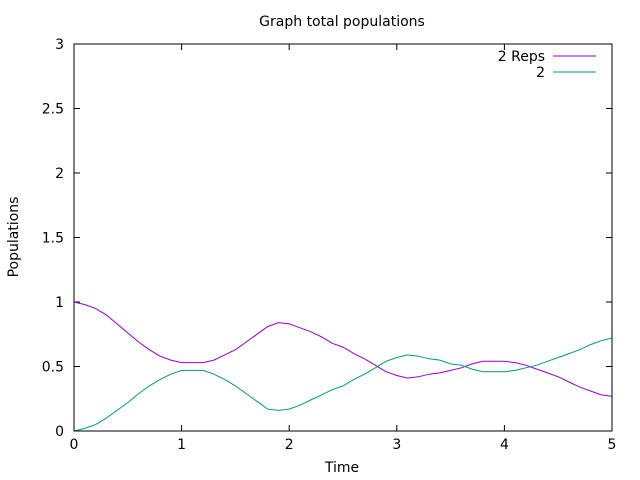 This screenshot has width=640, height=480. I want to click on y-tick-label: 1, so click(59, 303).